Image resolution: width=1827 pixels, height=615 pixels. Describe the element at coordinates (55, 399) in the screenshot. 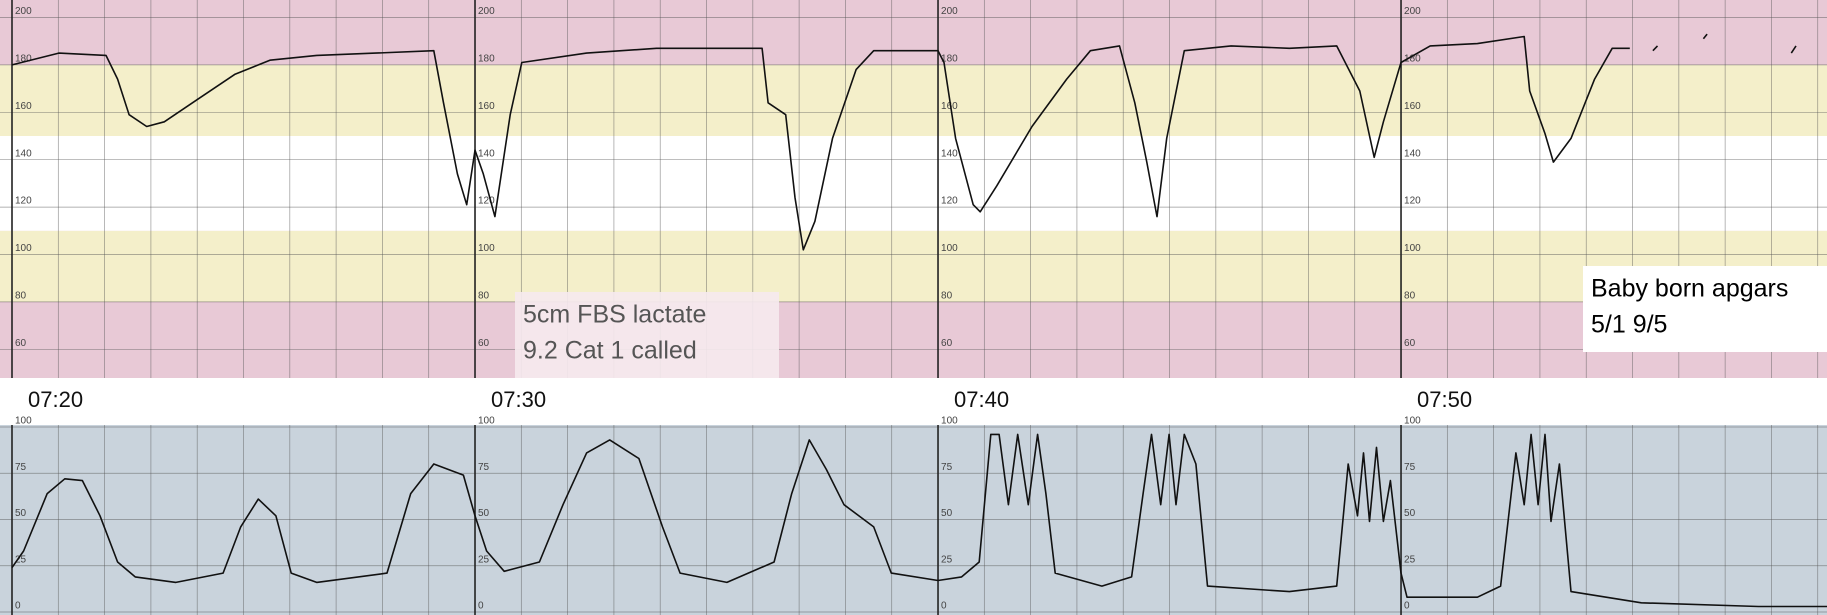

I see `x-tick-label: 07:20` at that location.